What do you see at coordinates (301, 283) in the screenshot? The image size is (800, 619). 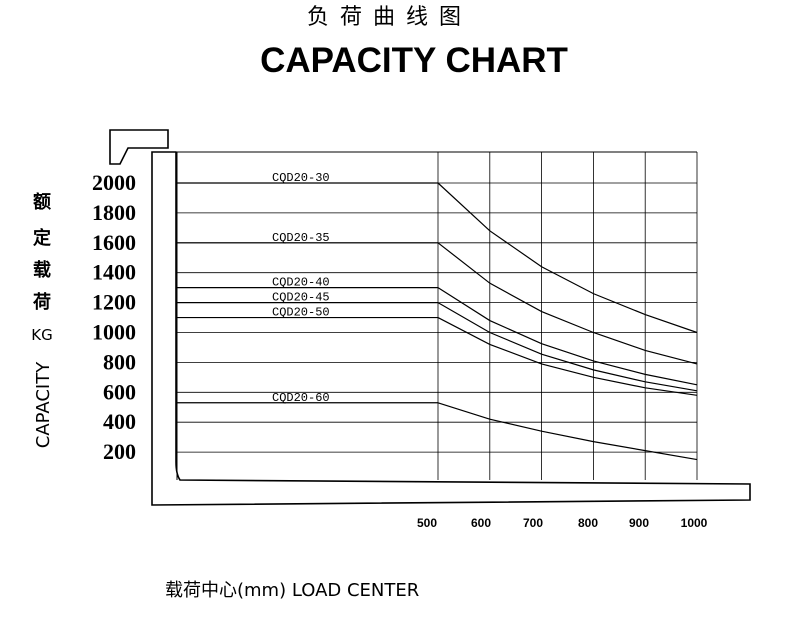 I see `series-label: CQD20-40` at bounding box center [301, 283].